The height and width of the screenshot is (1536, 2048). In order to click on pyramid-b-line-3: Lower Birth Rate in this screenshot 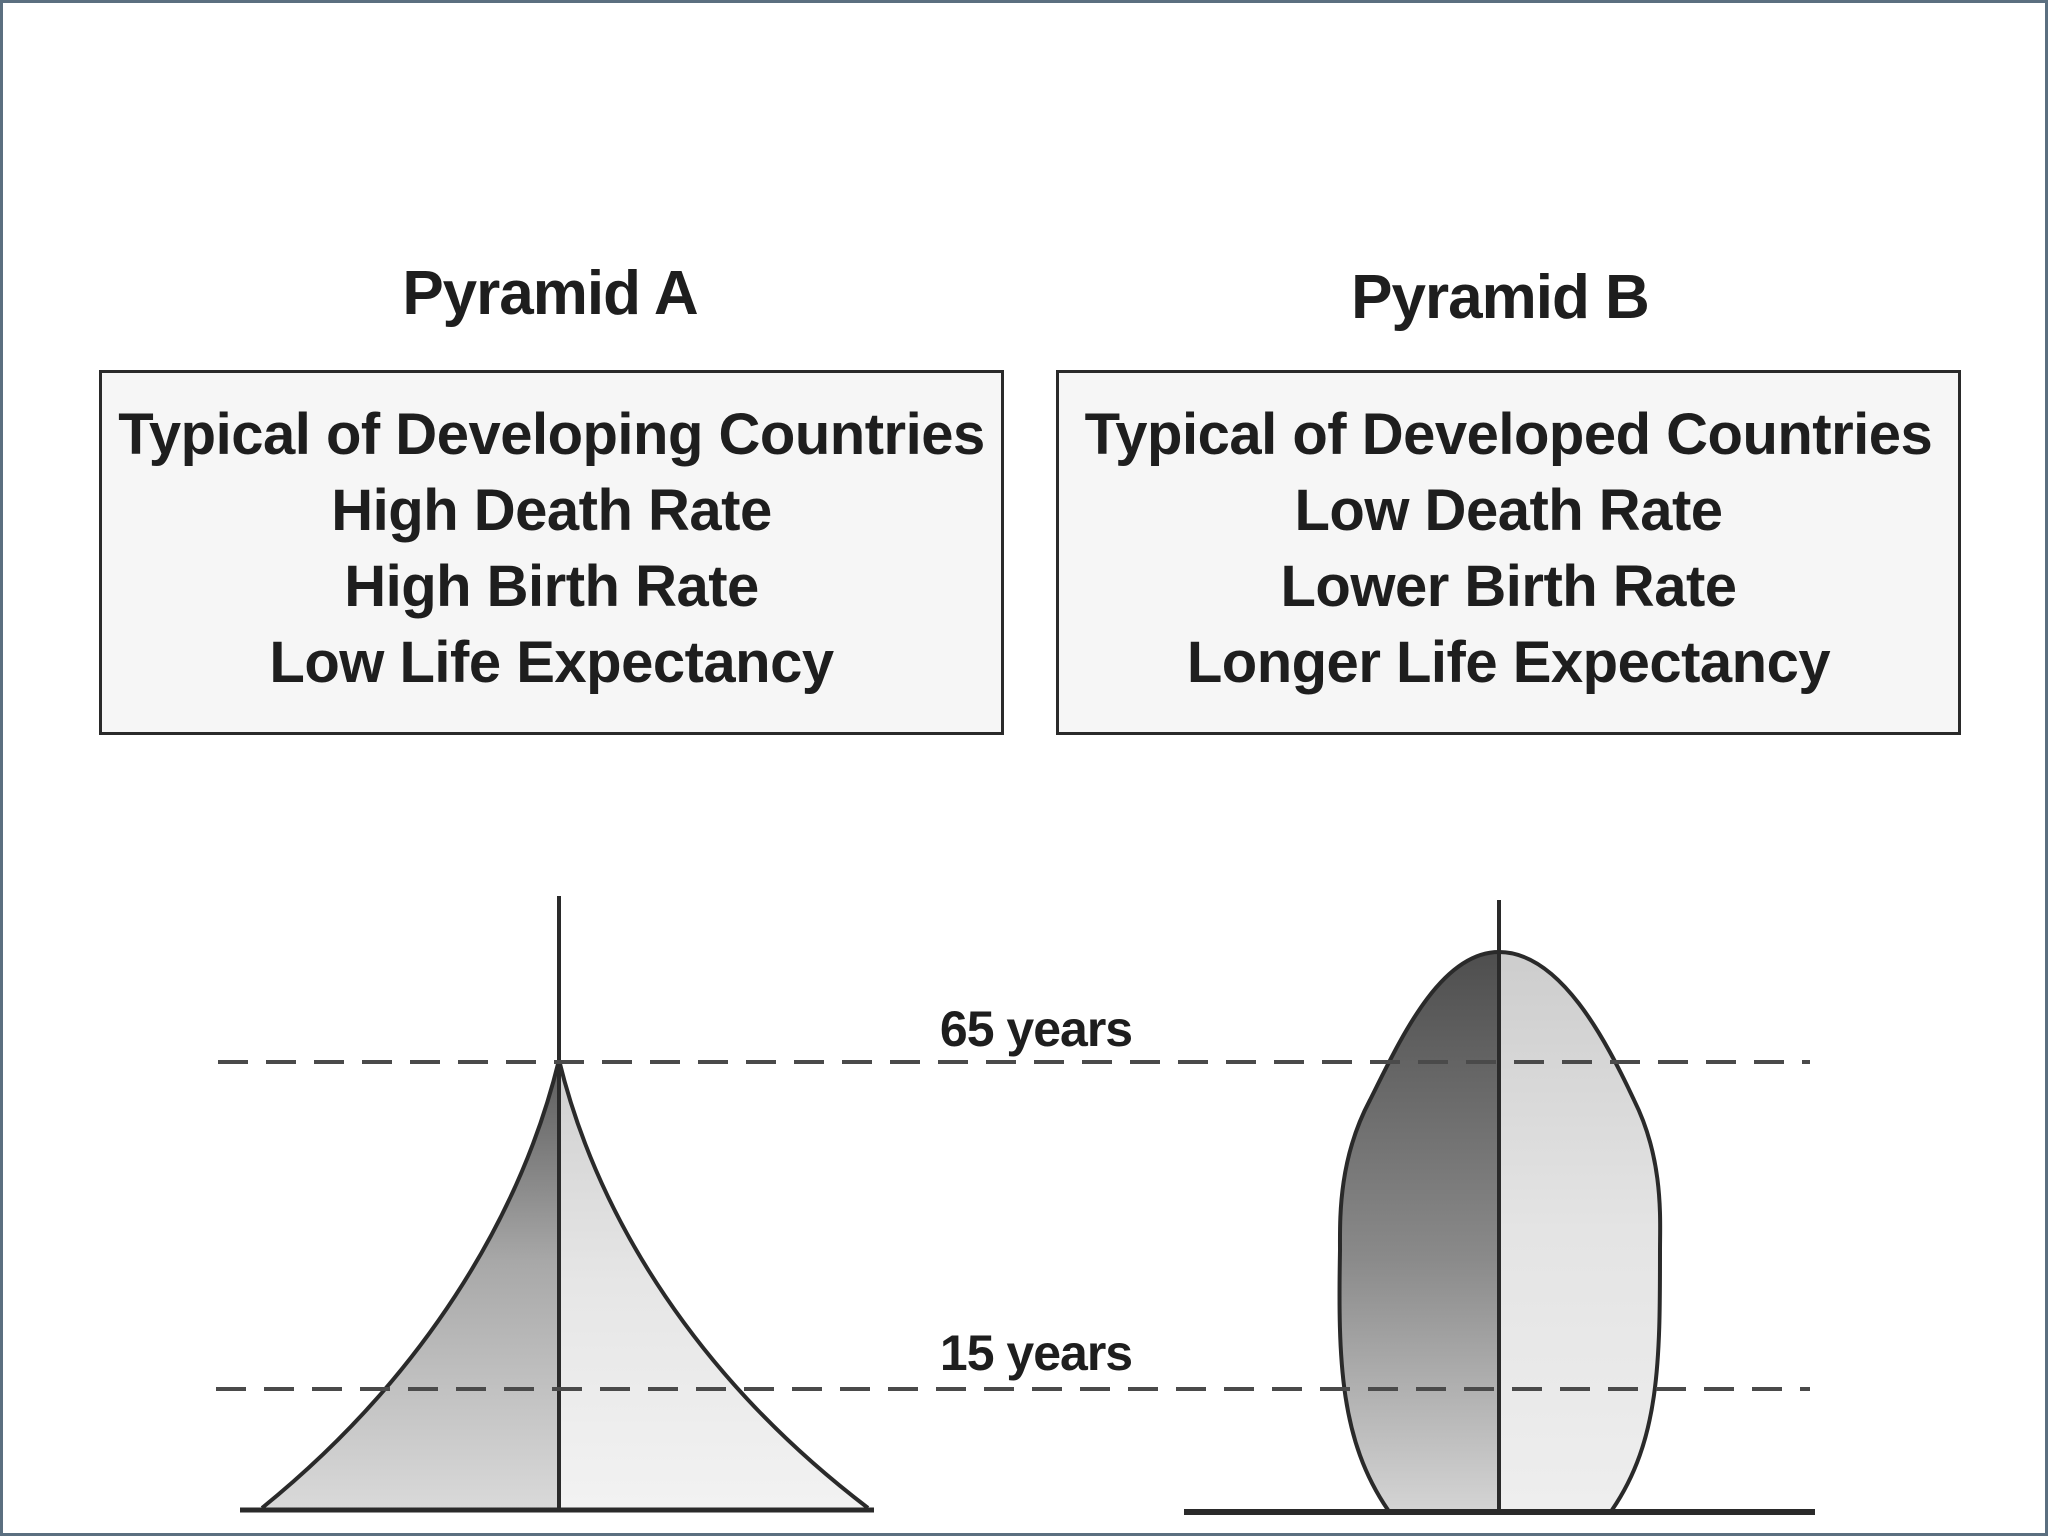, I will do `click(1508, 586)`.